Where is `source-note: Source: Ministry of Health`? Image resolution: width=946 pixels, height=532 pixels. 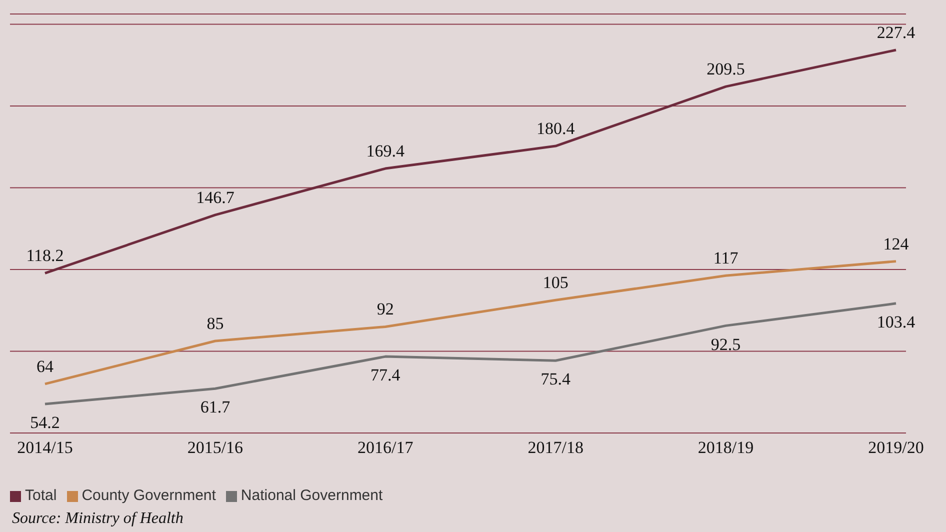
source-note: Source: Ministry of Health is located at coordinates (98, 519).